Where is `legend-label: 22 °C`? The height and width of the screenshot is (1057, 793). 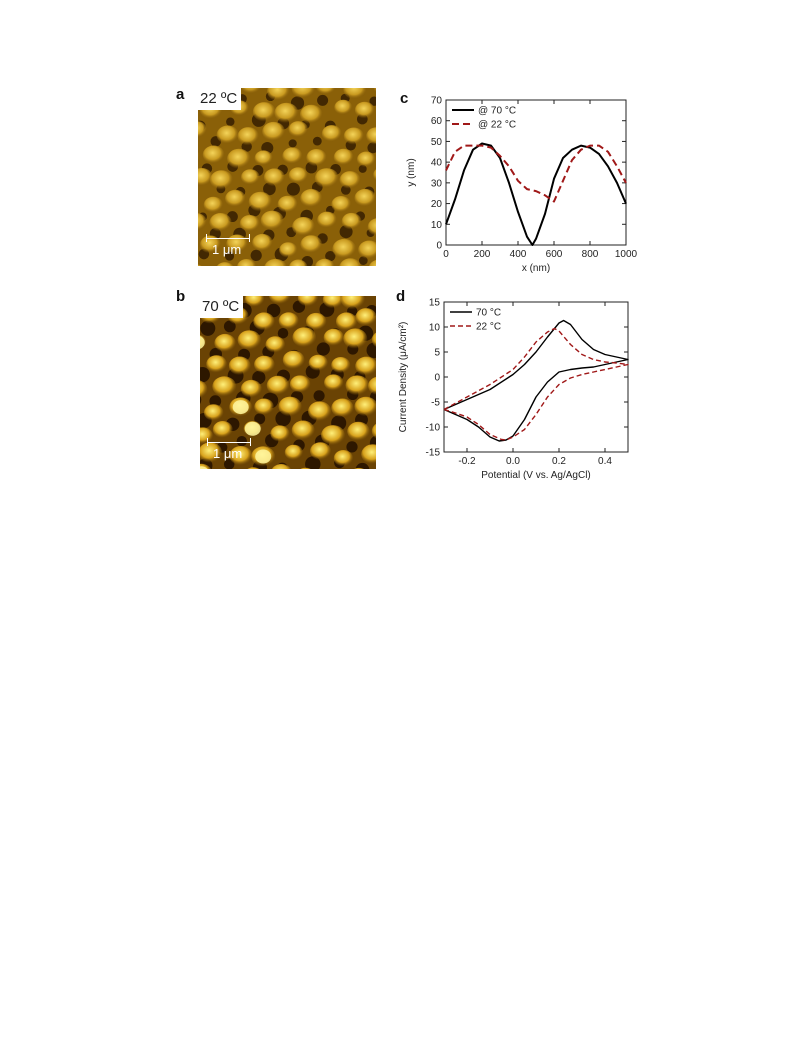
legend-label: 22 °C is located at coordinates (488, 327).